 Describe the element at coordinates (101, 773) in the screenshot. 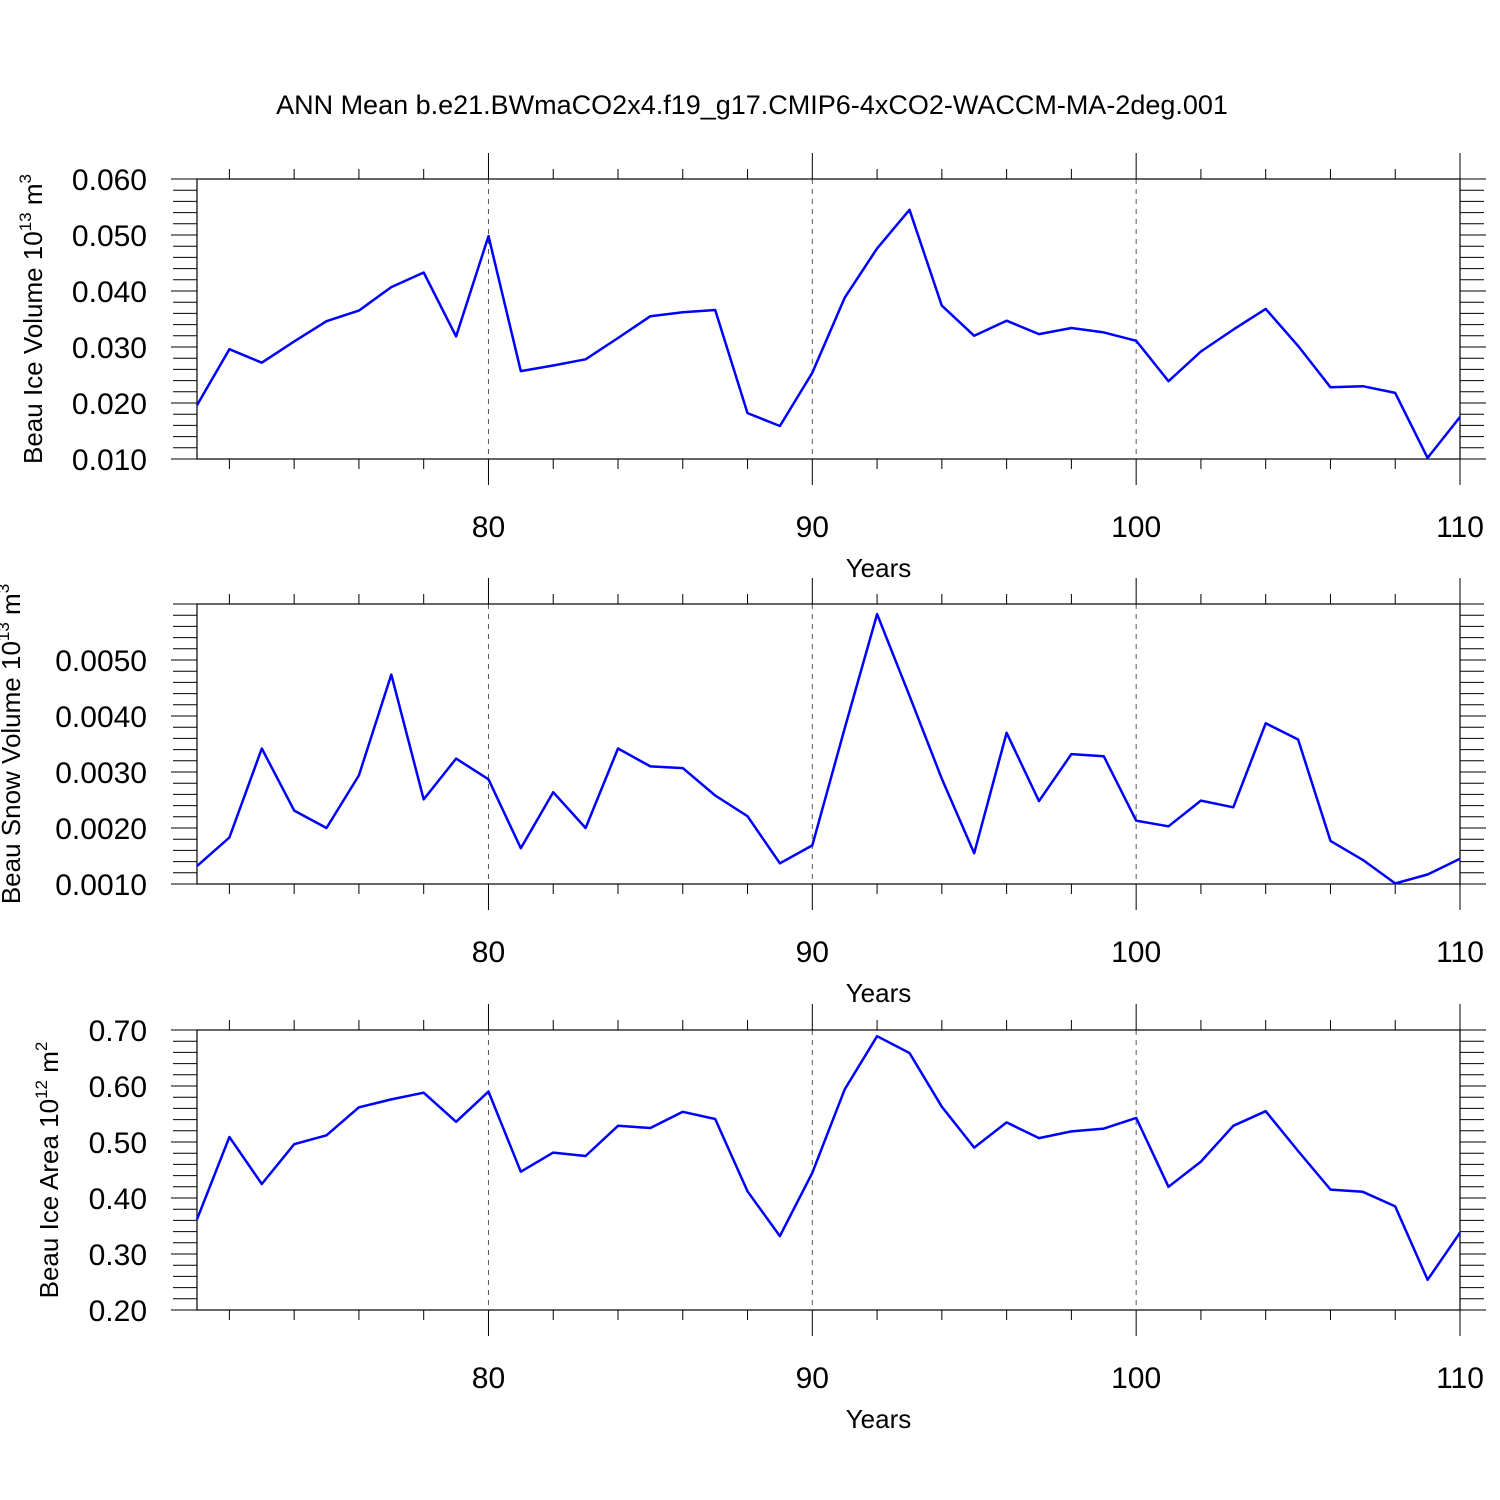

I see `y-tick-label: 0.0030` at that location.